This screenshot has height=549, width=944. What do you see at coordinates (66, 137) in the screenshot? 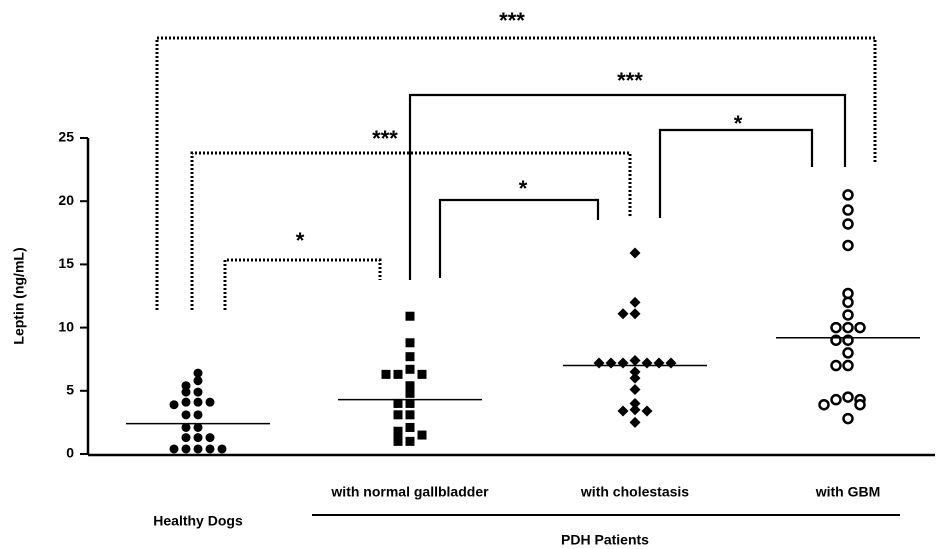
I see `y-tick-label: 25` at bounding box center [66, 137].